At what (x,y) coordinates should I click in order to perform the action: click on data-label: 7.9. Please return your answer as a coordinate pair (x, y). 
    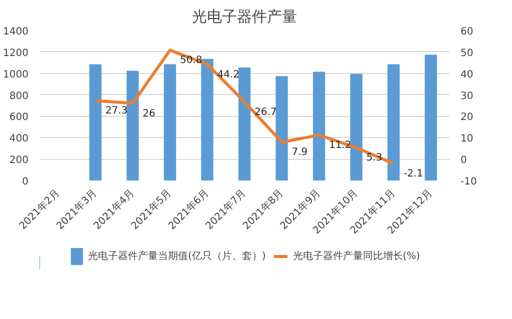
    Looking at the image, I should click on (300, 152).